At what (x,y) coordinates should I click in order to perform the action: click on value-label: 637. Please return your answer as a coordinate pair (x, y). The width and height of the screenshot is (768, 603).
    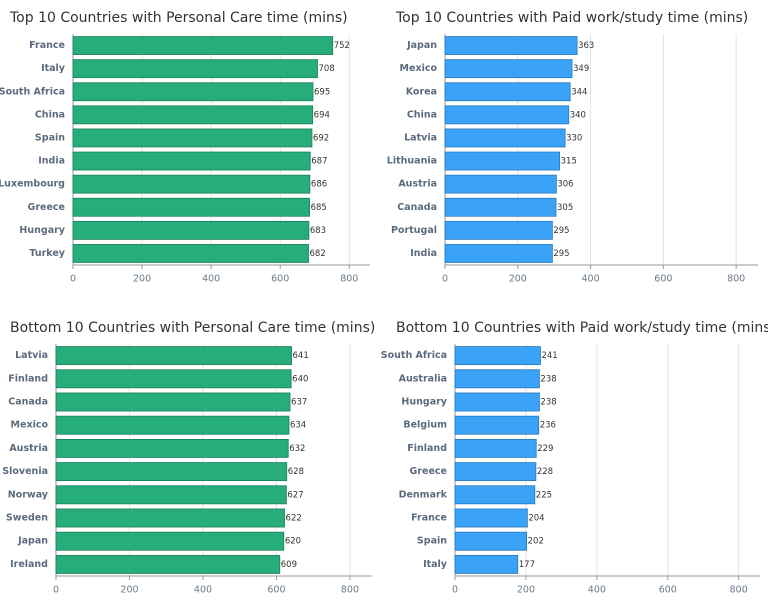
    Looking at the image, I should click on (299, 403).